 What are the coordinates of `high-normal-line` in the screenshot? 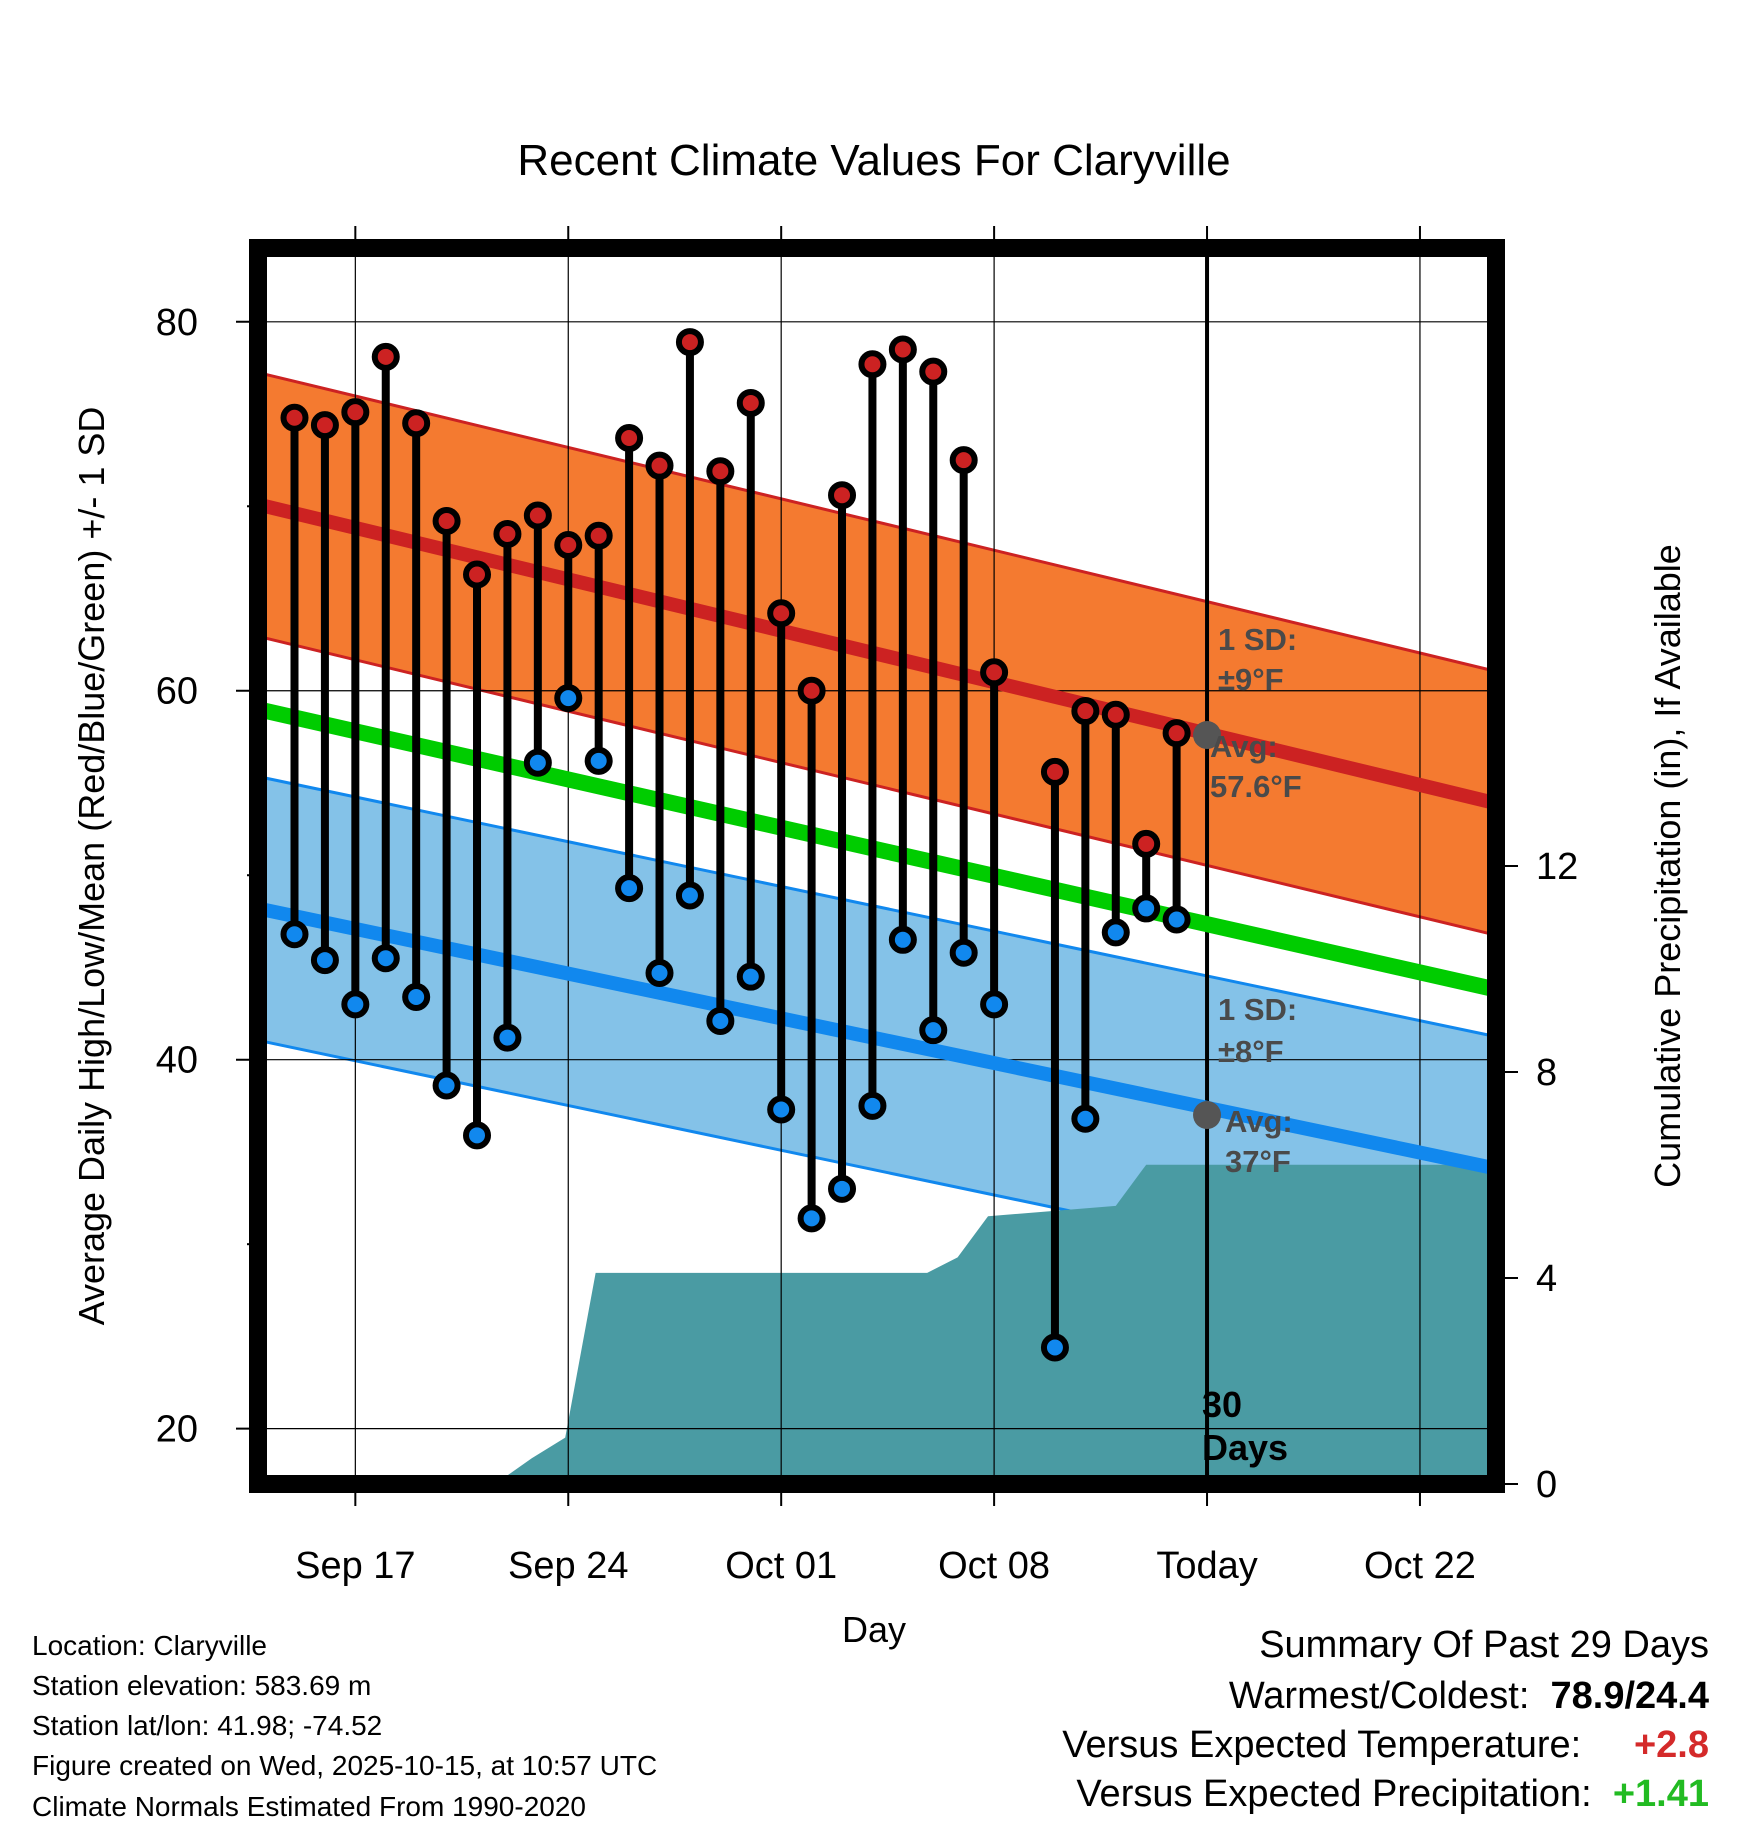 It's located at (877, 654).